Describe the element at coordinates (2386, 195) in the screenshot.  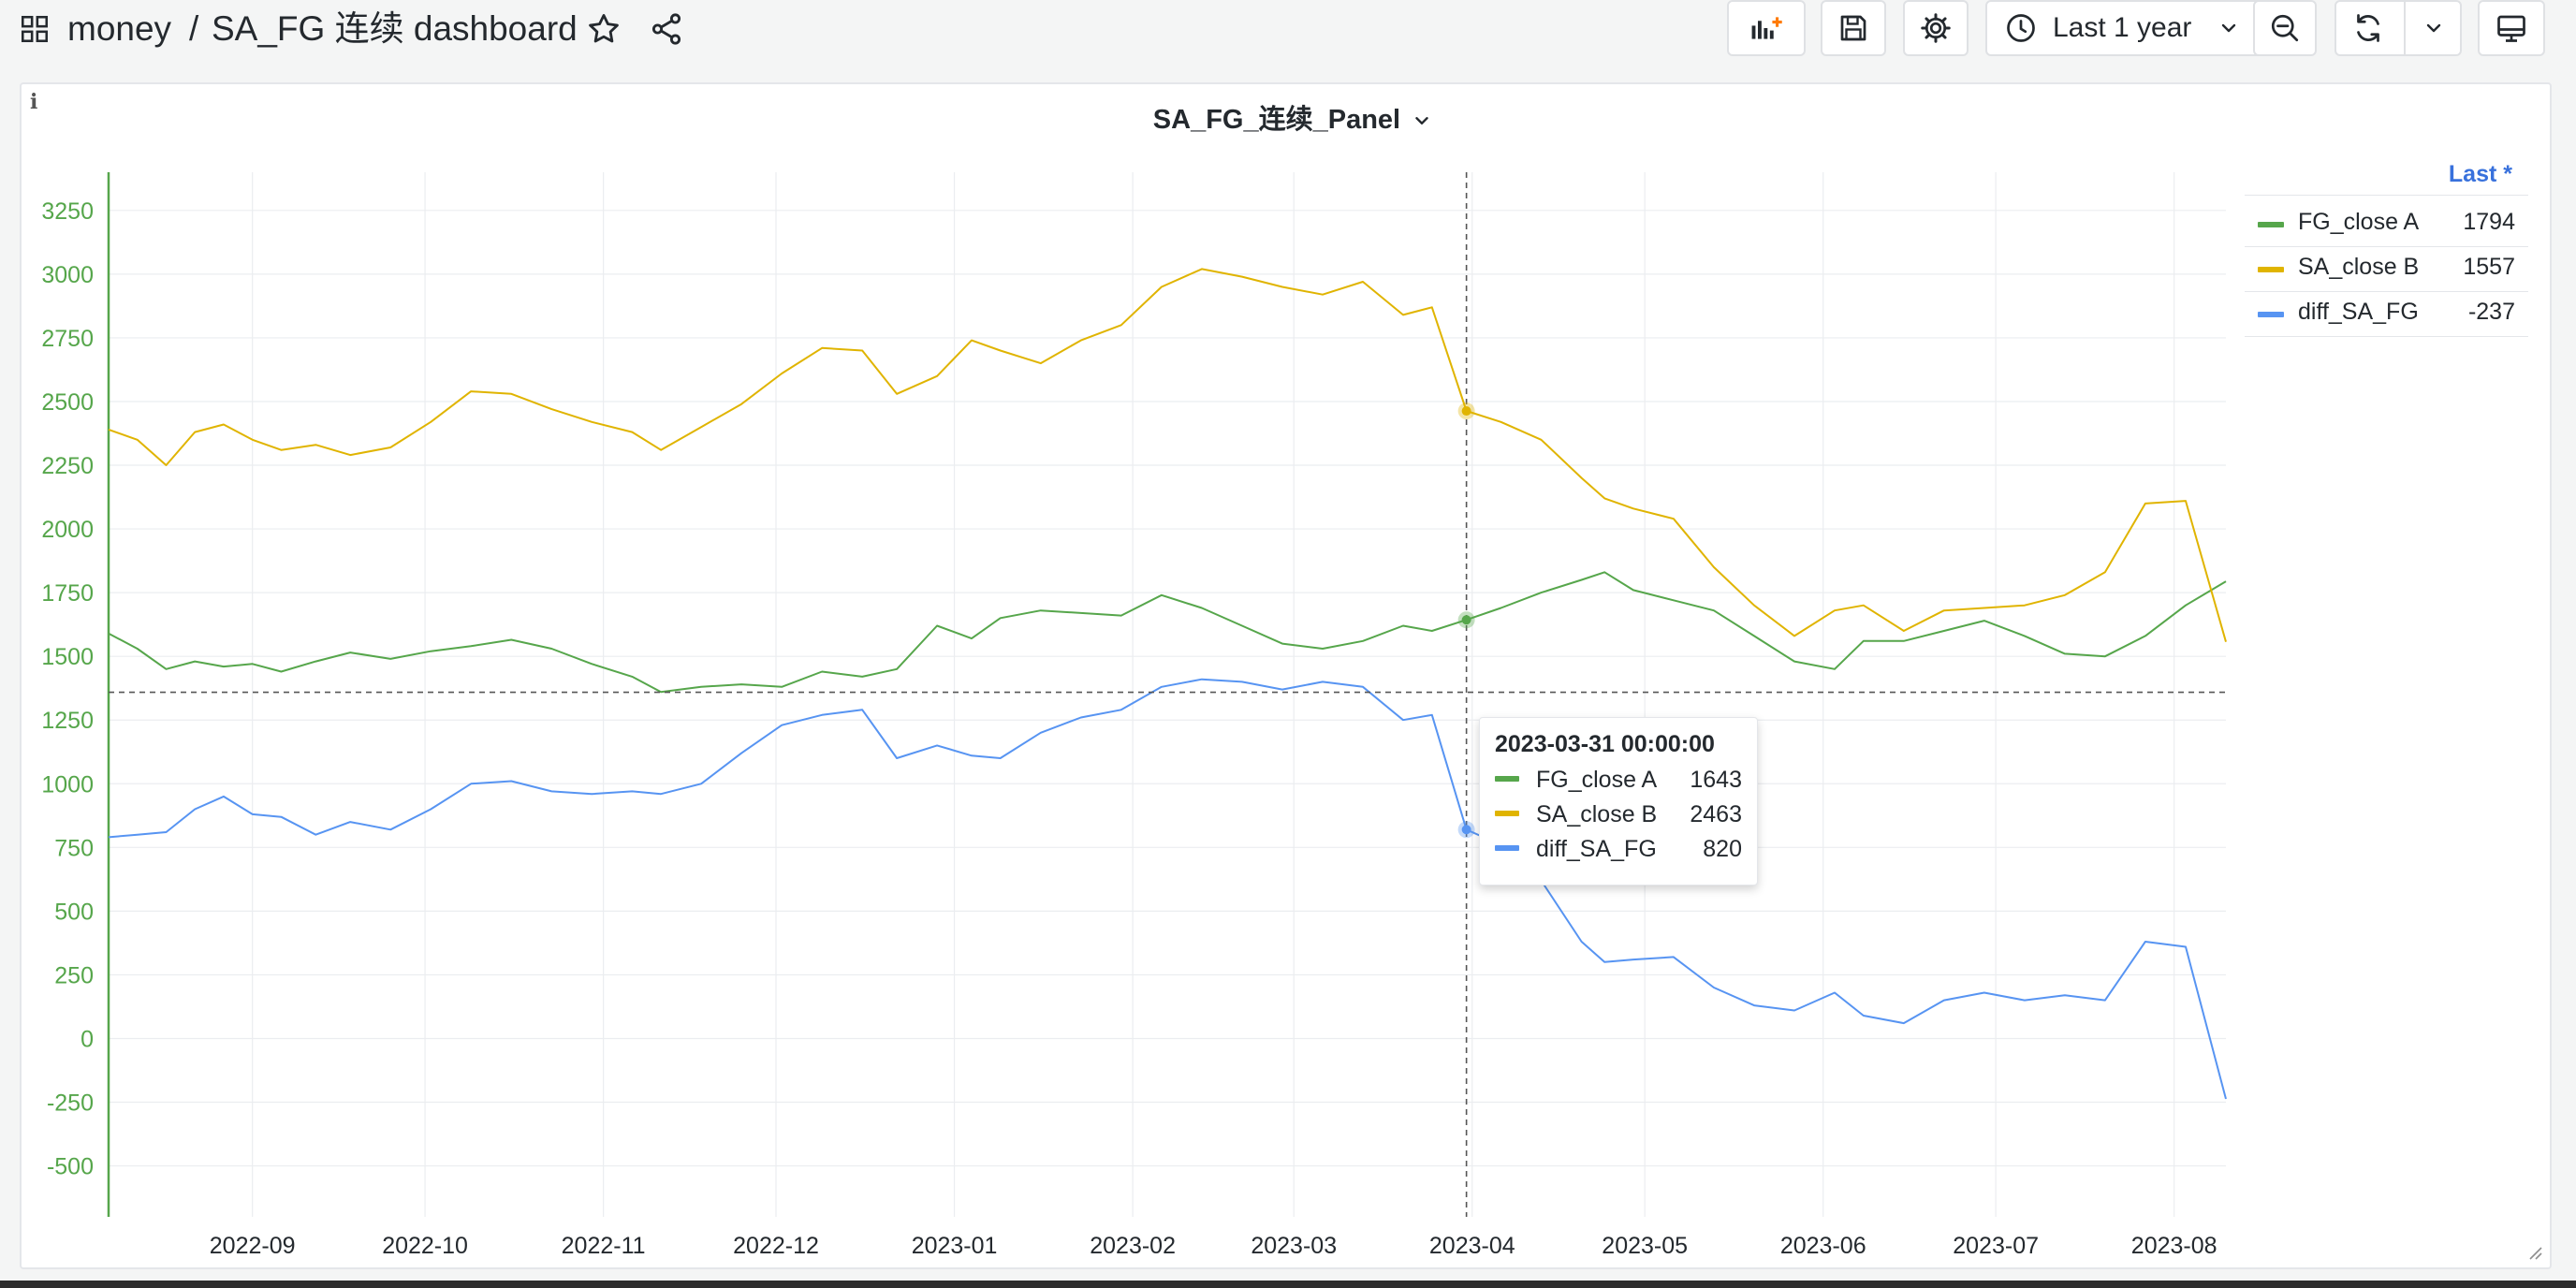
I see `legend-divider` at that location.